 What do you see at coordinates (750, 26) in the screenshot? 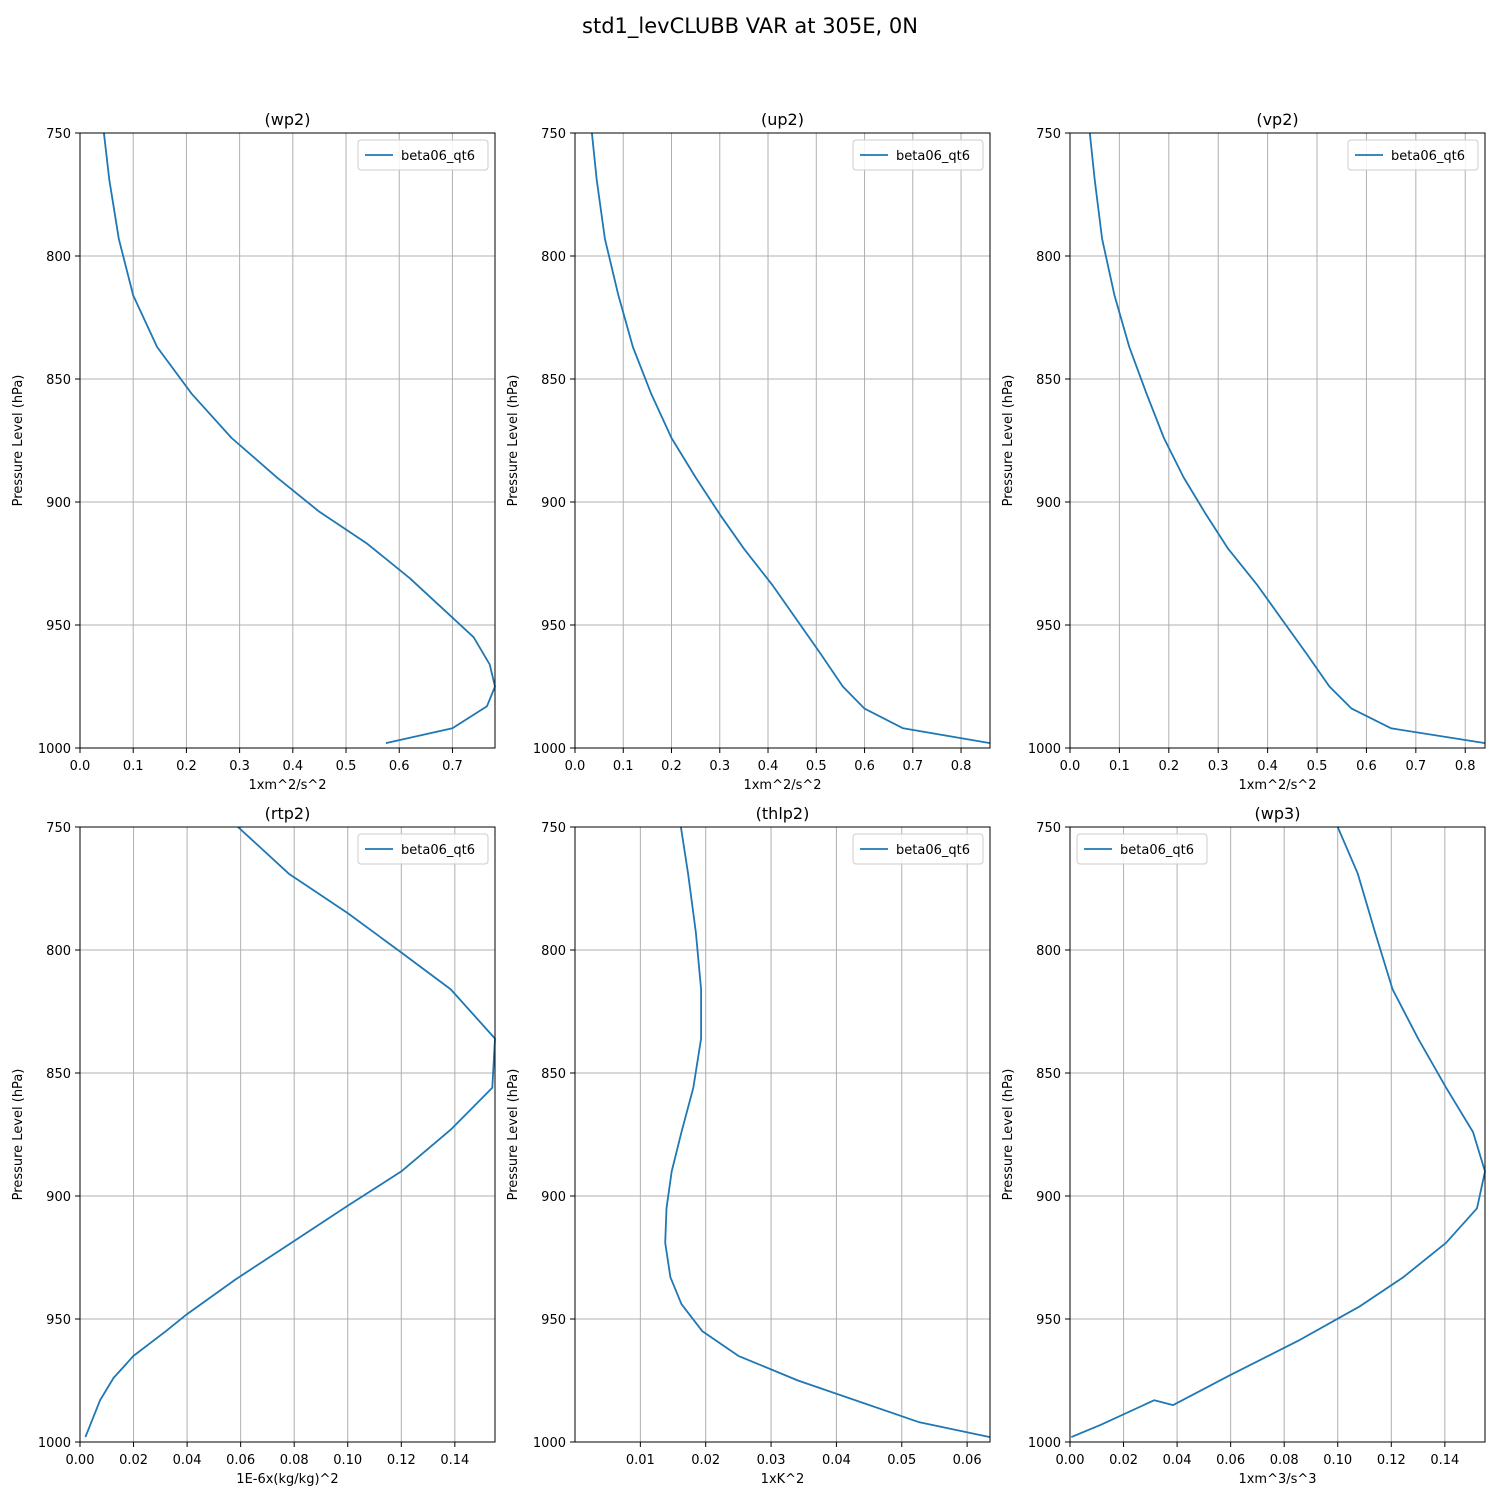
I see `figure-title: std1_levCLUBB VAR at 305E, 0N` at bounding box center [750, 26].